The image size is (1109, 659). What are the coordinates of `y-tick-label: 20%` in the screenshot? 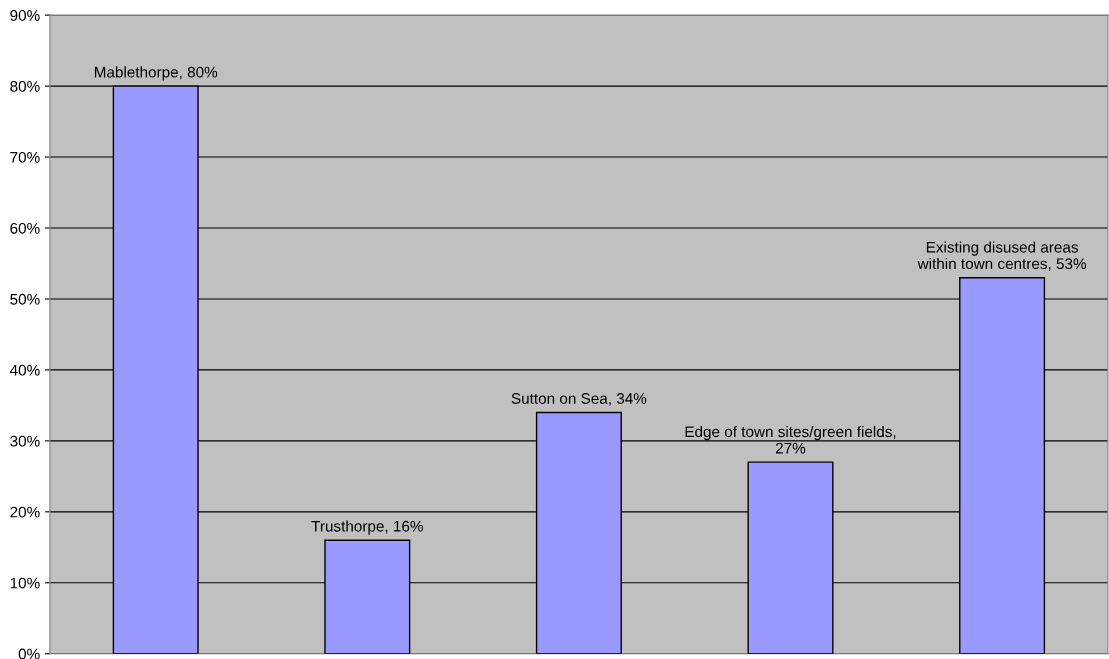 It's located at (25, 512).